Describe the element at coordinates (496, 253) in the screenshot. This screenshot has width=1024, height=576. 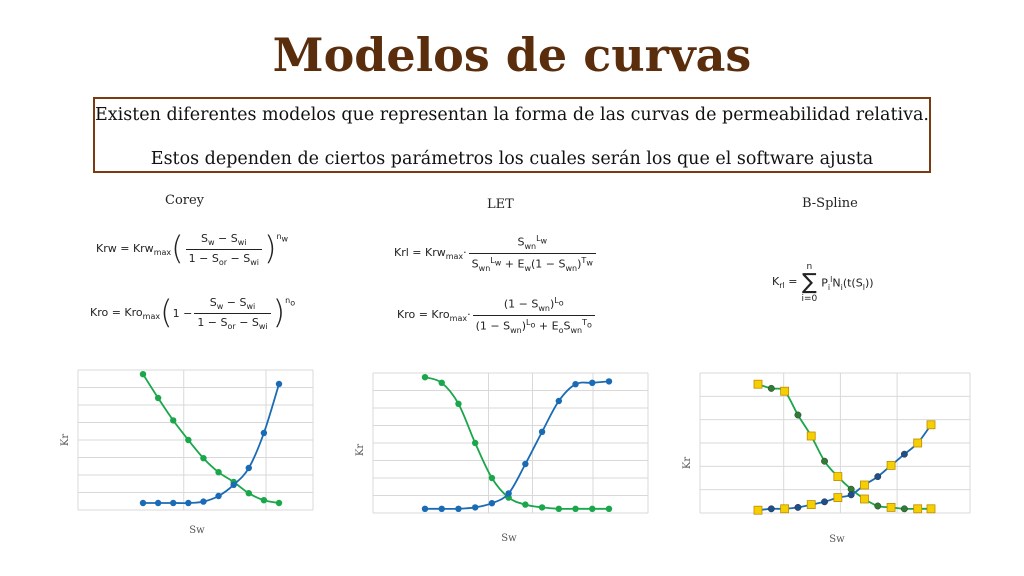
I see `let-krl-equation: Krl = Krwmax· SwnLw SwnLw + Ew(1 − Swn)Tw` at that location.